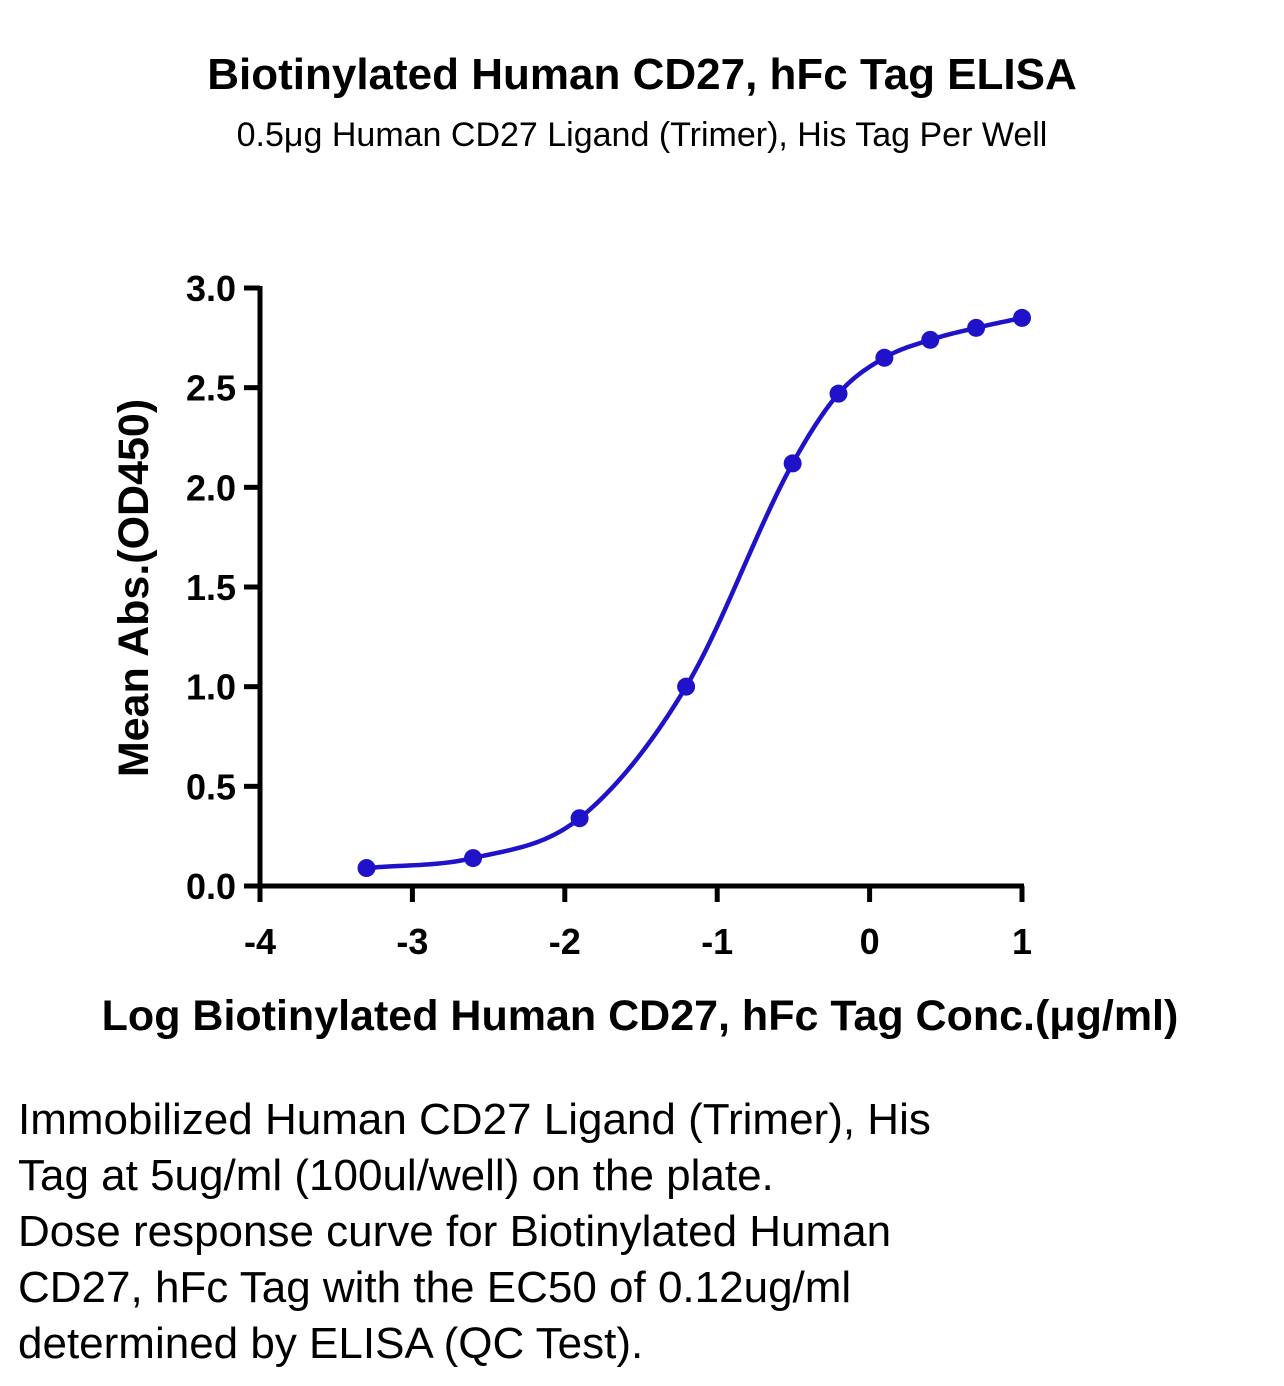 Image resolution: width=1284 pixels, height=1386 pixels. I want to click on y-tick-label: 1.0, so click(211, 687).